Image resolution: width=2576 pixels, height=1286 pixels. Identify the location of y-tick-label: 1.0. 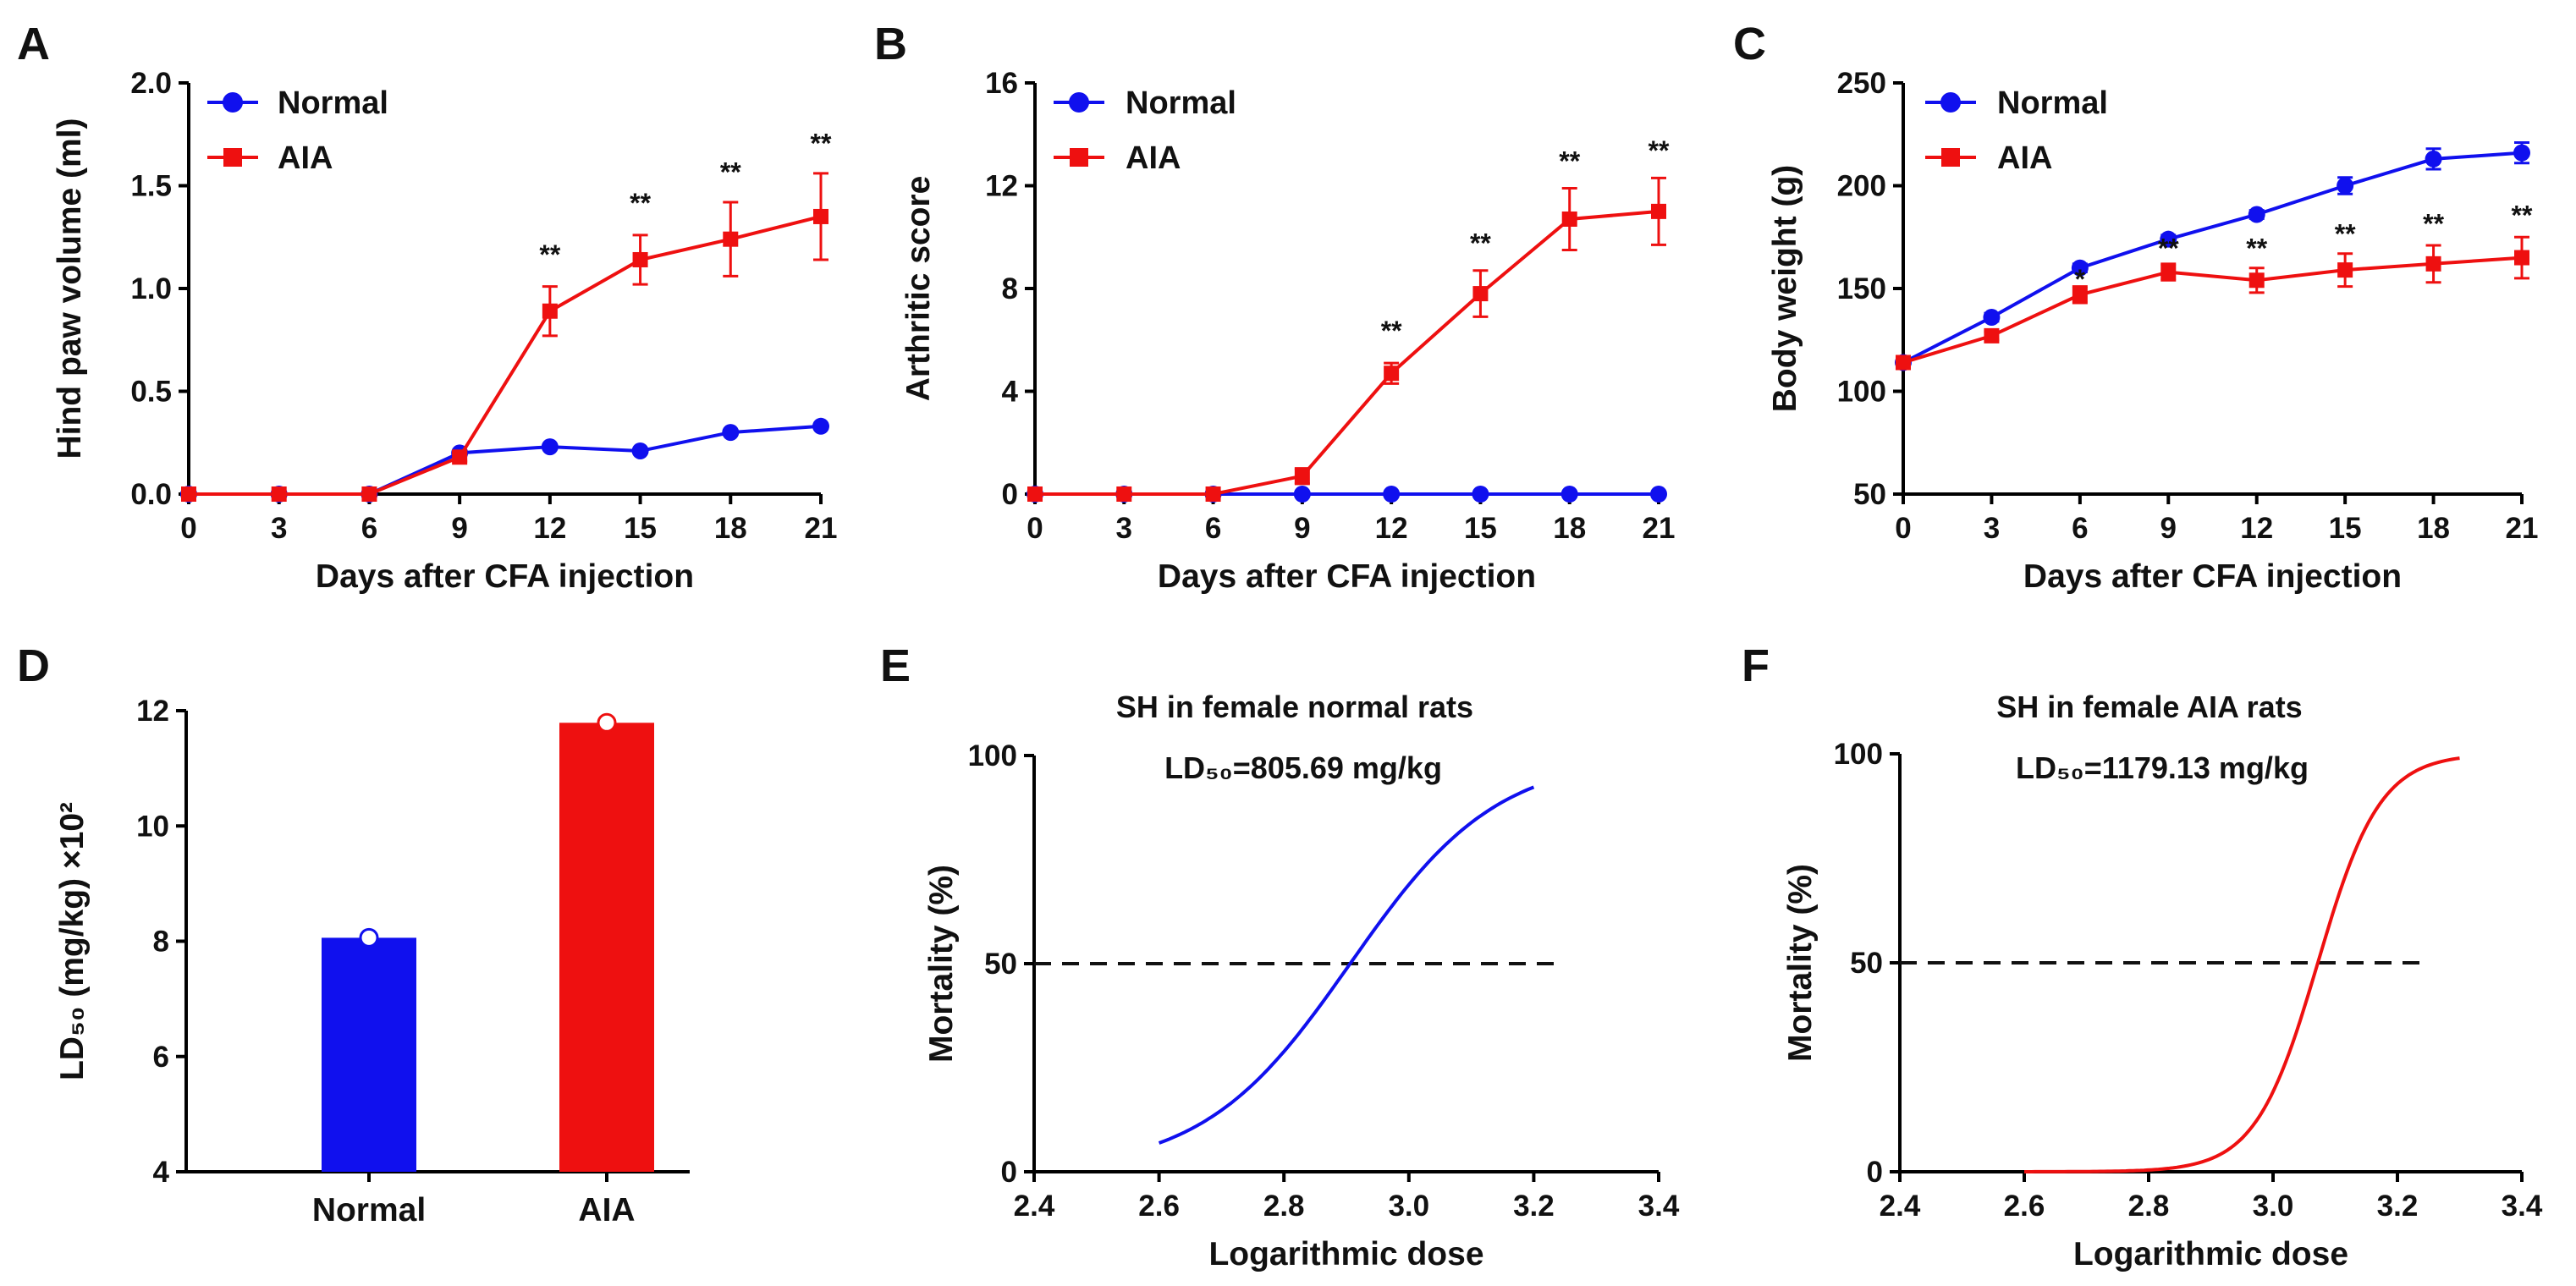
(151, 288).